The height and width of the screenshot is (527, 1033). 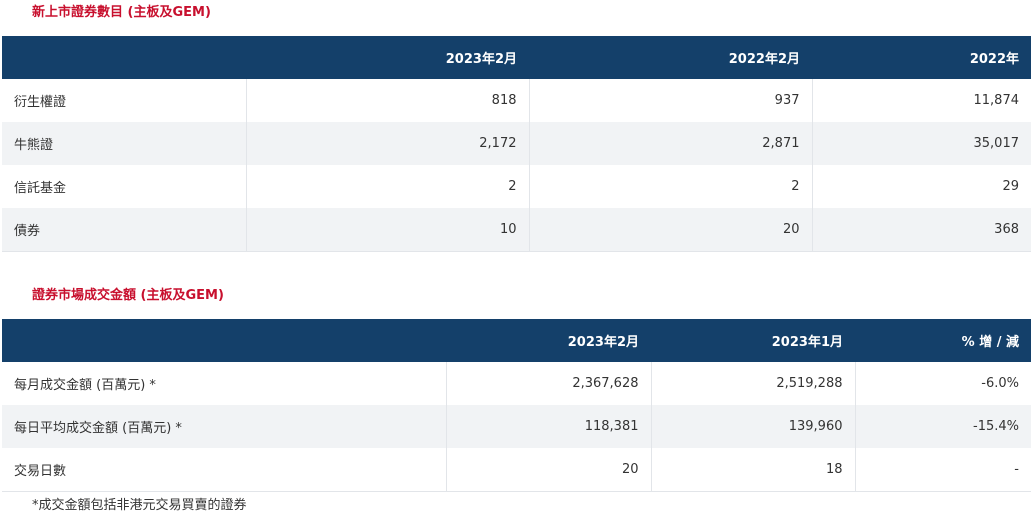 What do you see at coordinates (996, 426) in the screenshot?
I see `cell-value: -15.4%` at bounding box center [996, 426].